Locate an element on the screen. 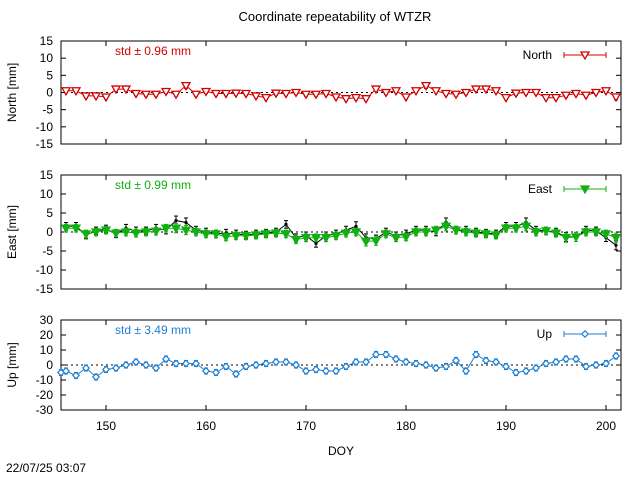  x-tick-label: 180 is located at coordinates (406, 426).